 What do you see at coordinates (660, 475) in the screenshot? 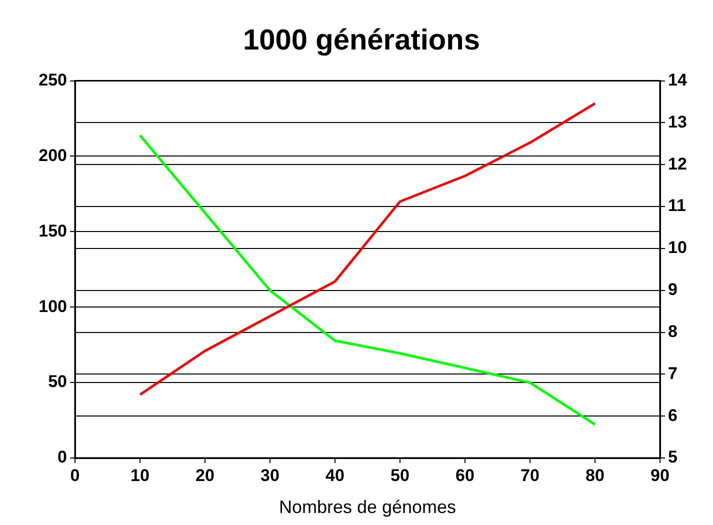
I see `x-tick-label: 90` at bounding box center [660, 475].